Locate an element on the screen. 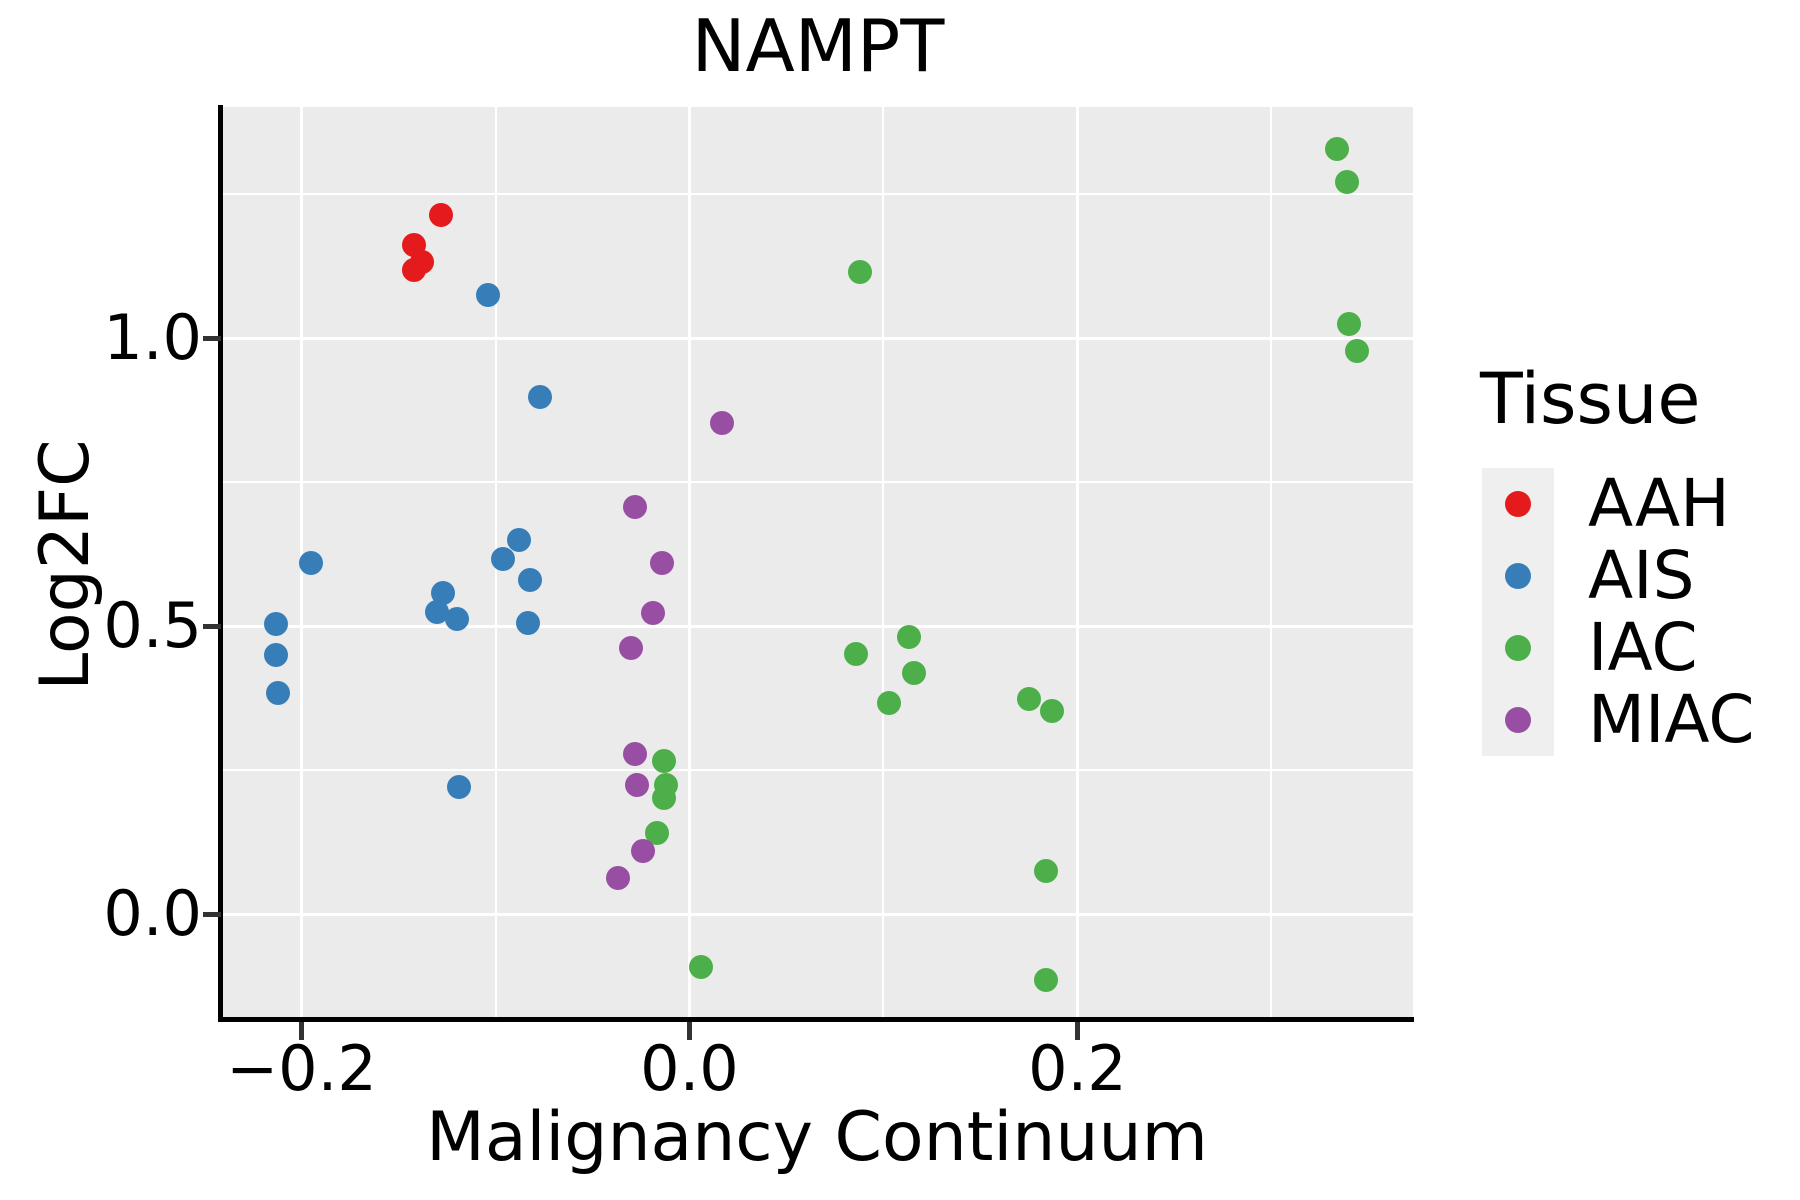 The height and width of the screenshot is (1200, 1800). x-tick-label: −0.2 is located at coordinates (301, 1068).